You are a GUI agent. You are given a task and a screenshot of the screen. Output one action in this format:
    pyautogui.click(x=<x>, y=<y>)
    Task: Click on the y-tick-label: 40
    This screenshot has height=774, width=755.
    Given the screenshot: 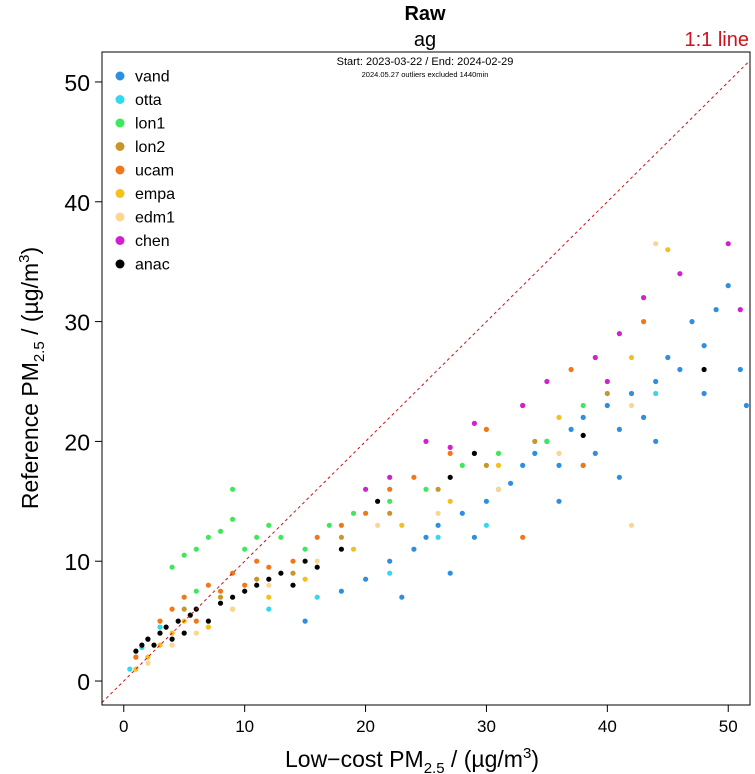 What is the action you would take?
    pyautogui.click(x=77, y=203)
    